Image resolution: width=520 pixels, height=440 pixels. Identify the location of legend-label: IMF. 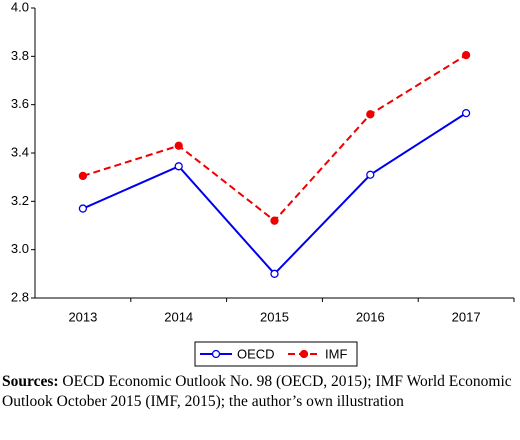
(336, 353).